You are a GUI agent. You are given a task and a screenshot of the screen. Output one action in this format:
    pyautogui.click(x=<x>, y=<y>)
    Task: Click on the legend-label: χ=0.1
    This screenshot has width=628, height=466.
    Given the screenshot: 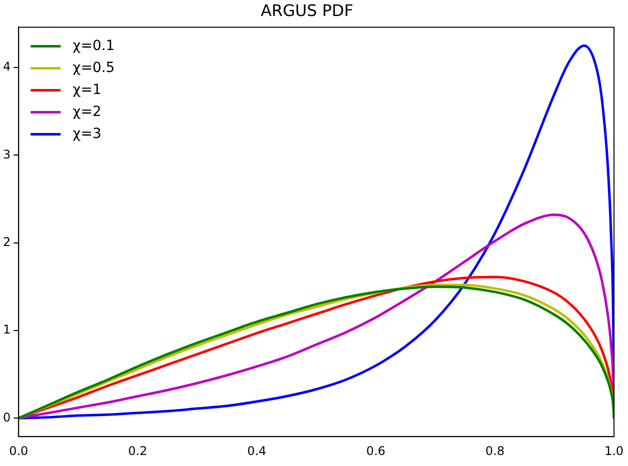 What is the action you would take?
    pyautogui.click(x=93, y=46)
    